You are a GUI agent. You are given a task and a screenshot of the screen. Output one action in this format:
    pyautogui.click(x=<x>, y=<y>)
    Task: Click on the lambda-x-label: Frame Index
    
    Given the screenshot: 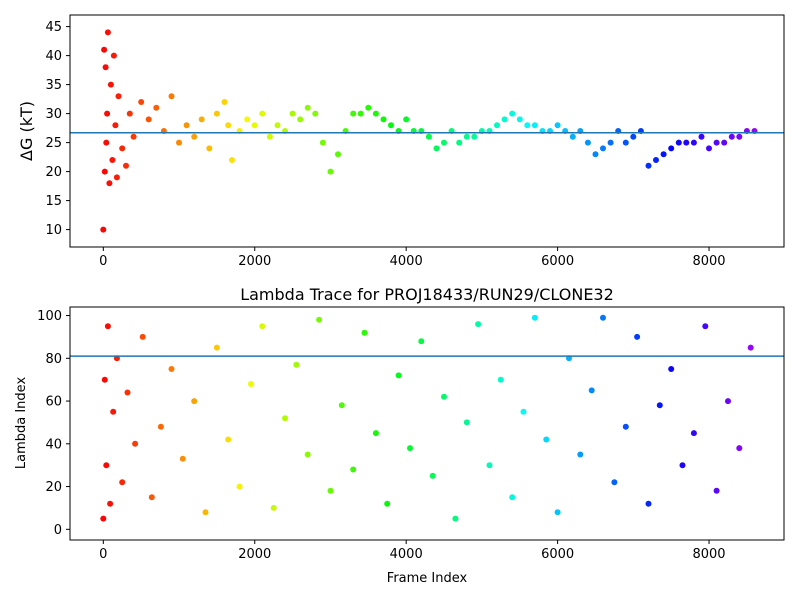 What is the action you would take?
    pyautogui.click(x=427, y=578)
    